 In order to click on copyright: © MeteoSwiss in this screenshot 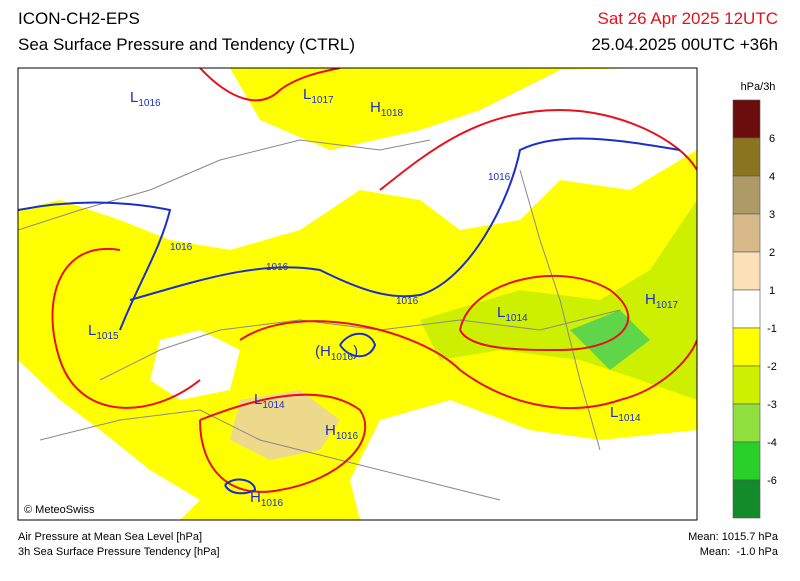, I will do `click(59, 510)`.